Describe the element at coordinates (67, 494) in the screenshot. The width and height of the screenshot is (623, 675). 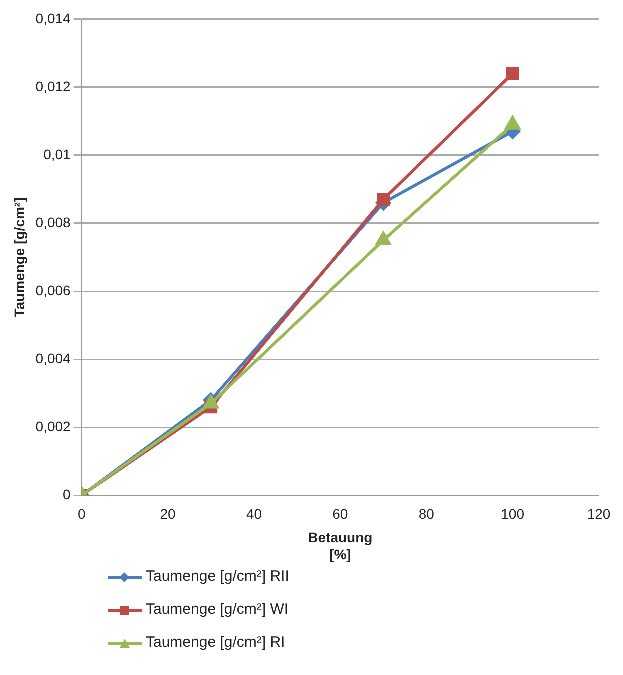
I see `y-tick-label: 0` at that location.